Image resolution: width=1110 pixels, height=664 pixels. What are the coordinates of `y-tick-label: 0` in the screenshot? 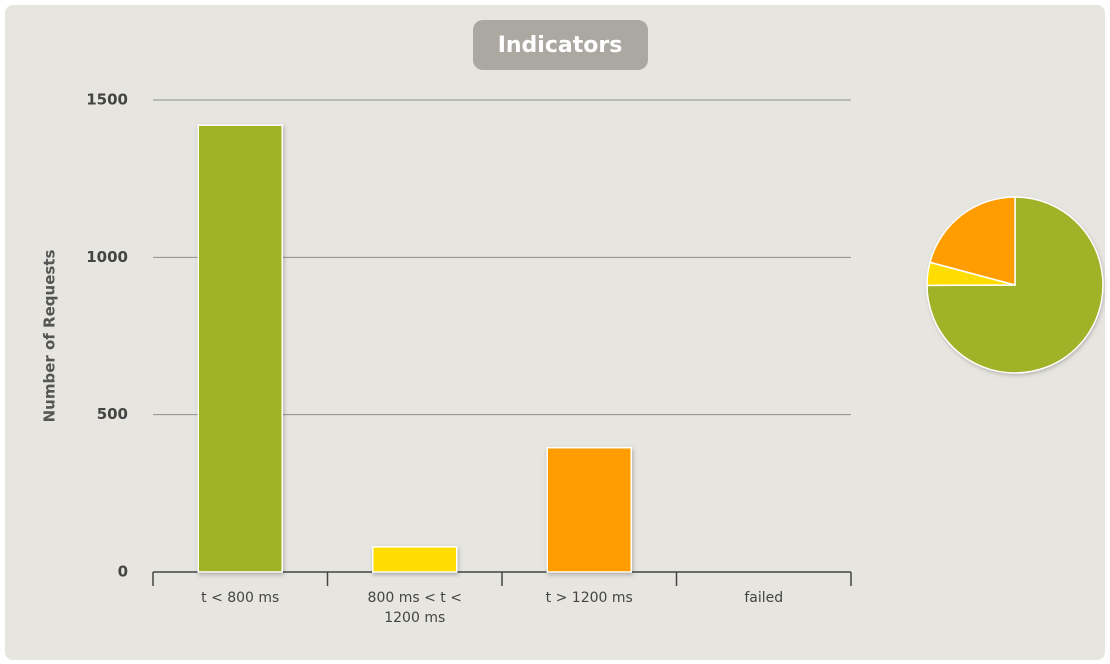 It's located at (123, 572).